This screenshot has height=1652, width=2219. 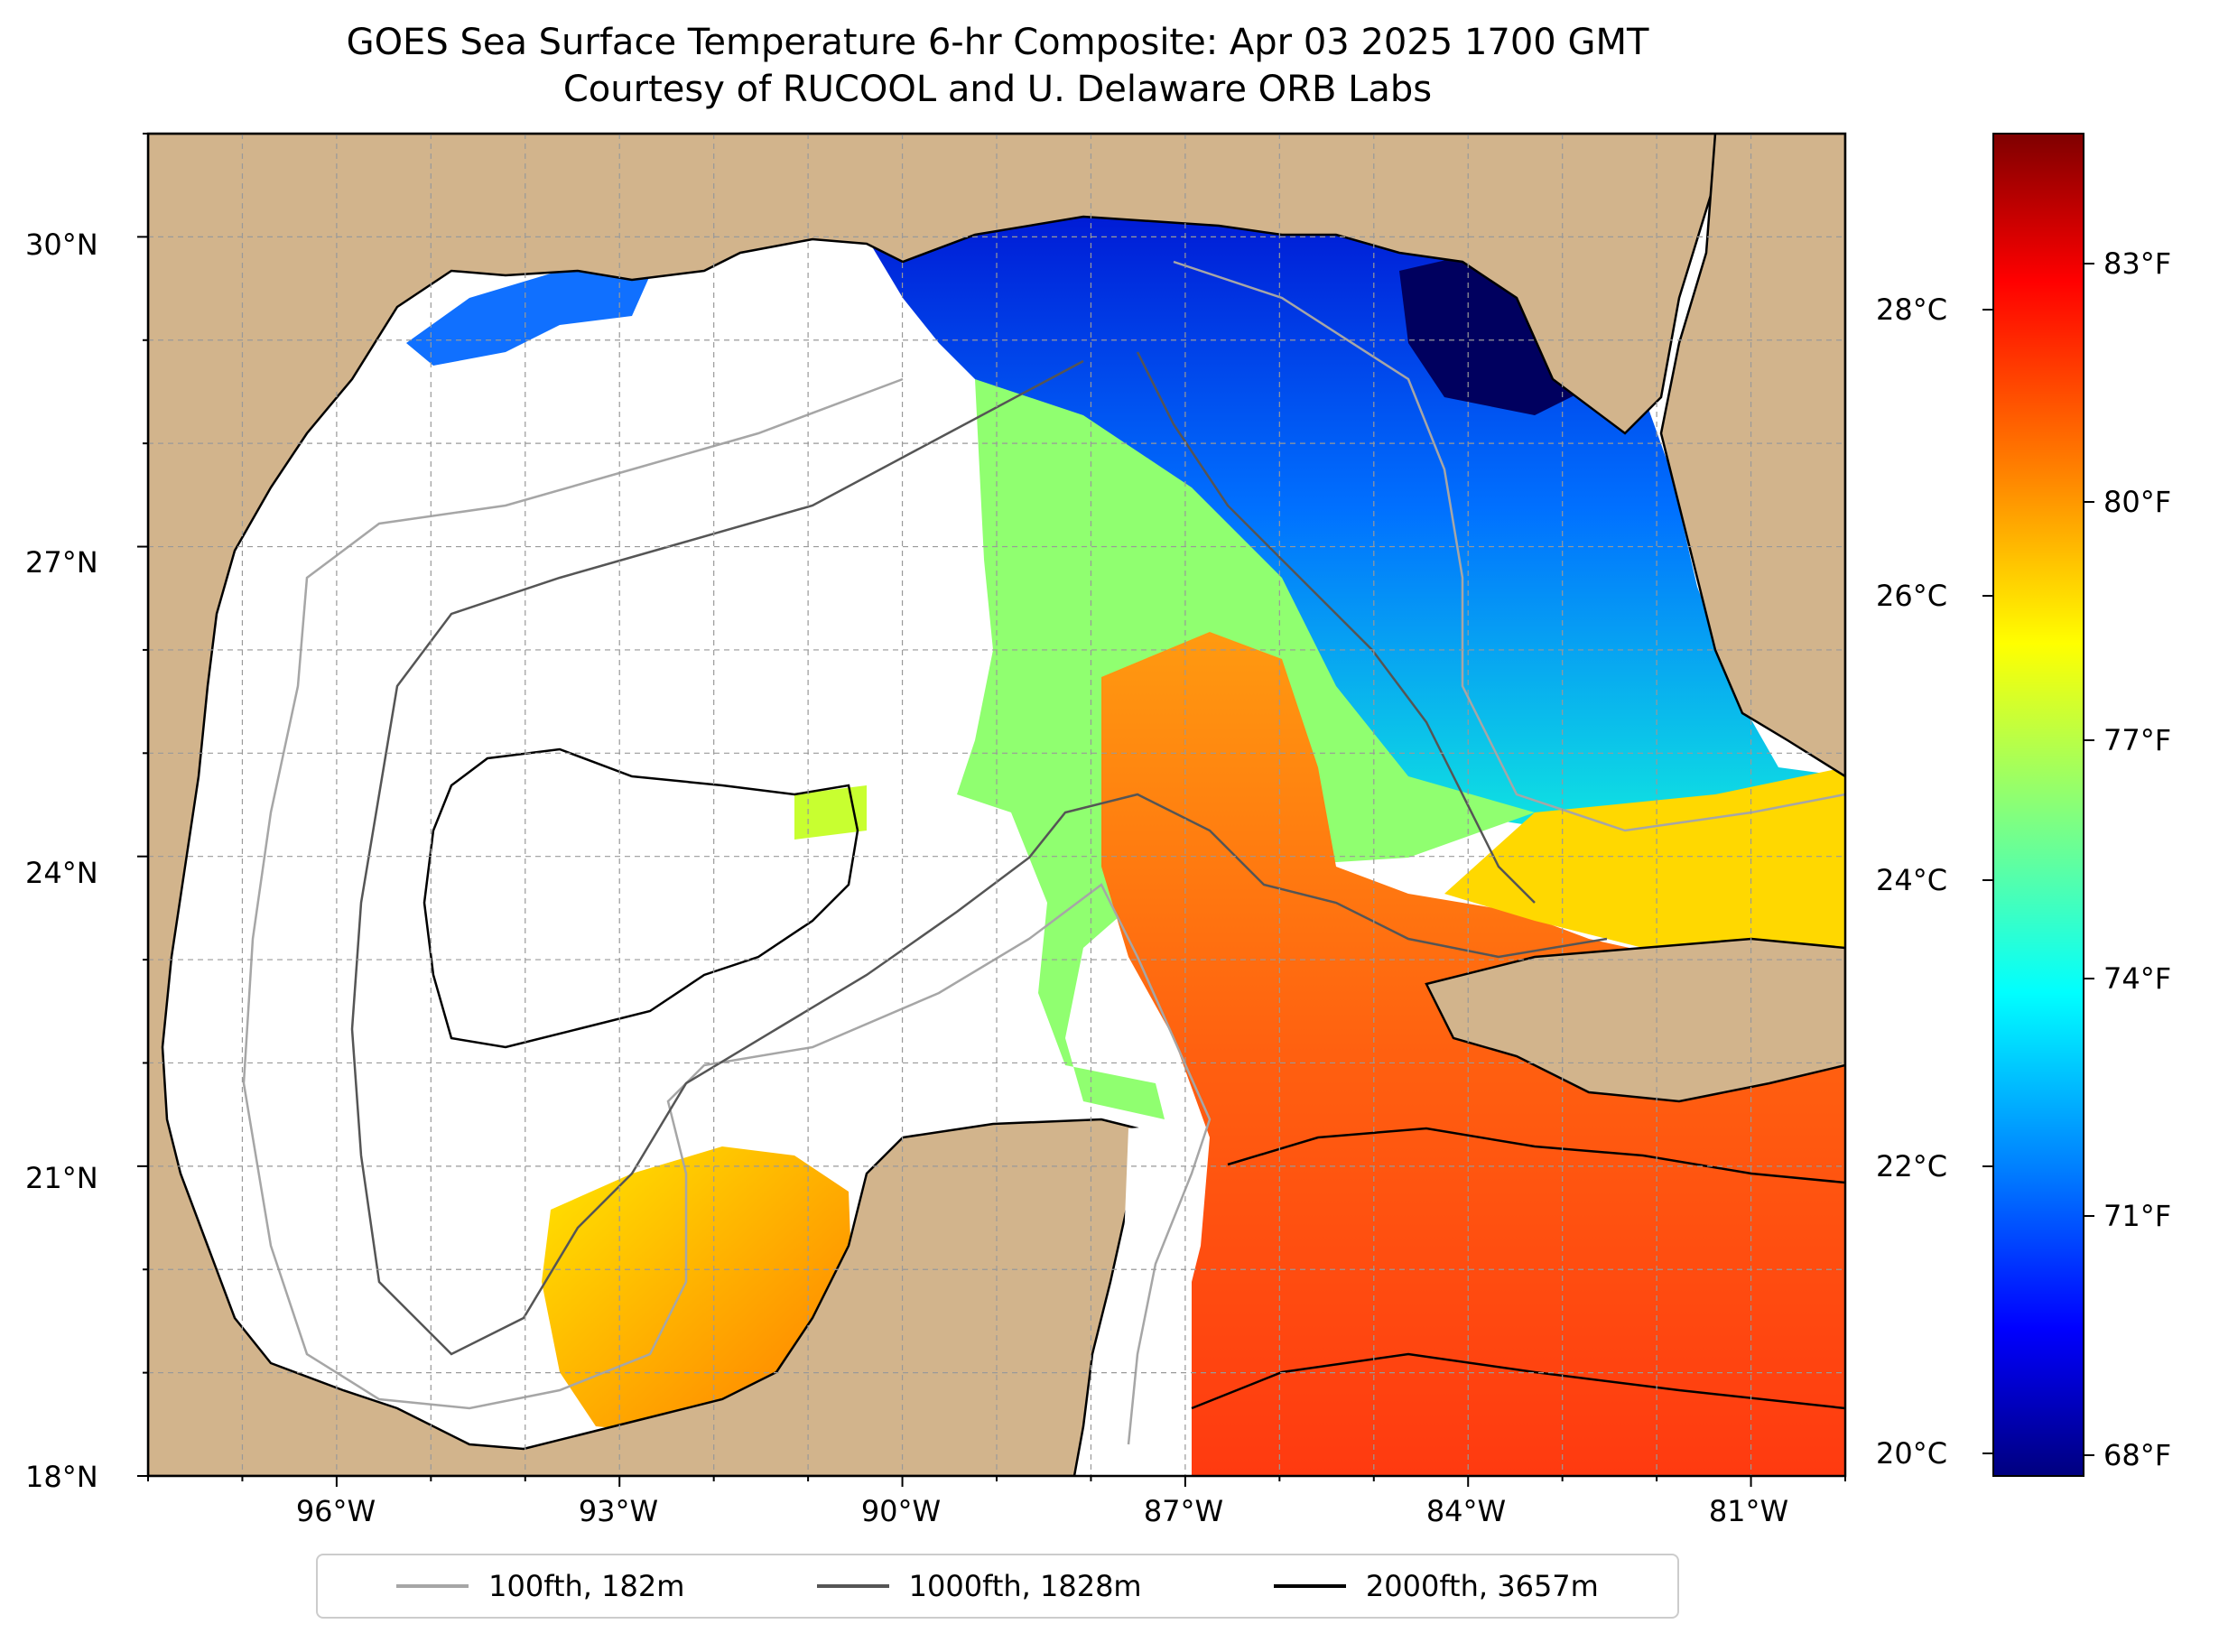 I want to click on legend-label-1000fth: 1000fth, 1828m, so click(x=1025, y=1586).